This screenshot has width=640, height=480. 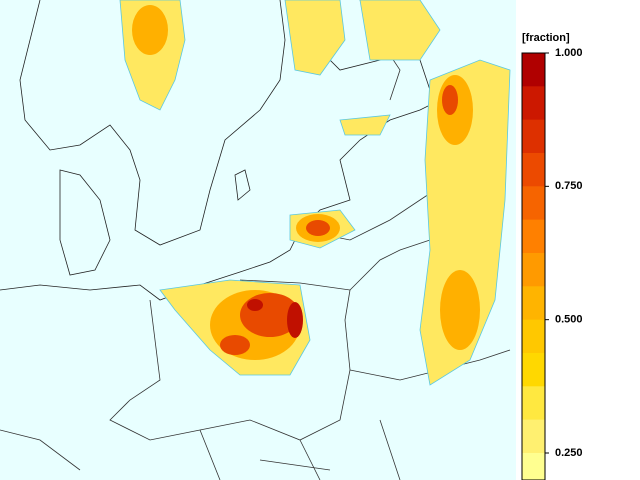 What do you see at coordinates (569, 453) in the screenshot?
I see `tick-label: 0.250` at bounding box center [569, 453].